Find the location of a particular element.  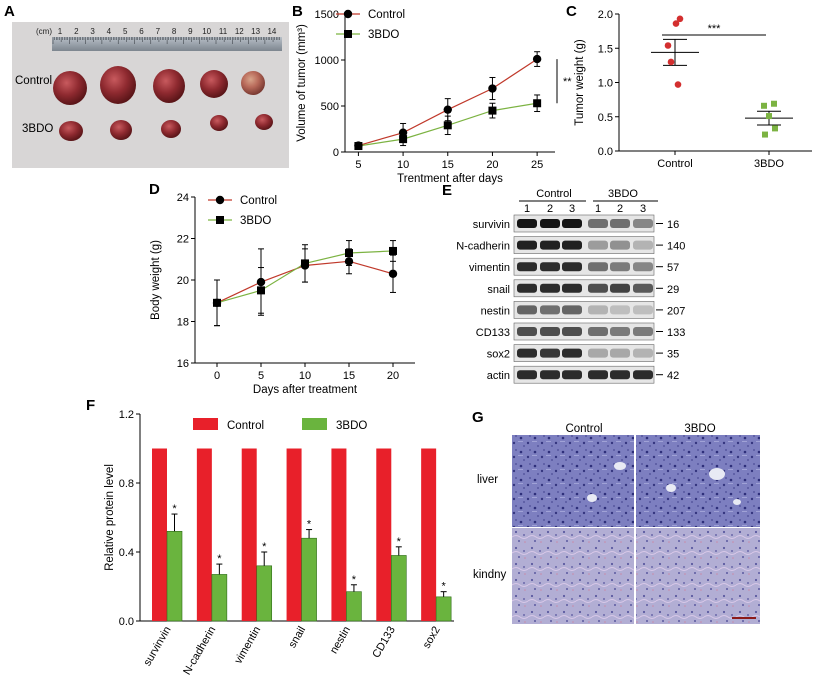

histology-row-liver: liver is located at coordinates (487, 480).